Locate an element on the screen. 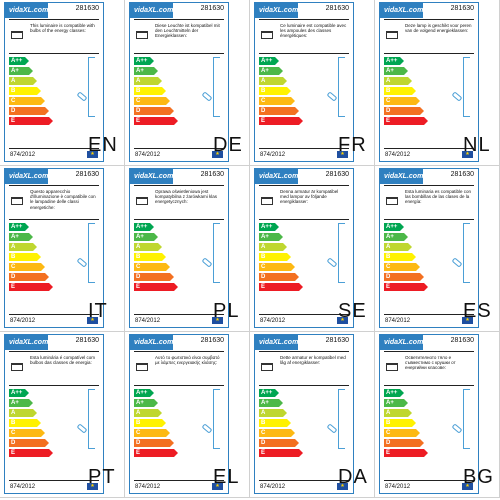  regulation-number: 874/2012 is located at coordinates (23, 321).